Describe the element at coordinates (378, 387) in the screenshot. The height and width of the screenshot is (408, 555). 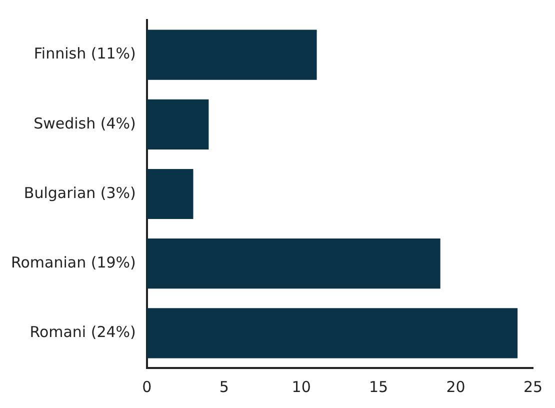
I see `x-tick-label: 15` at that location.